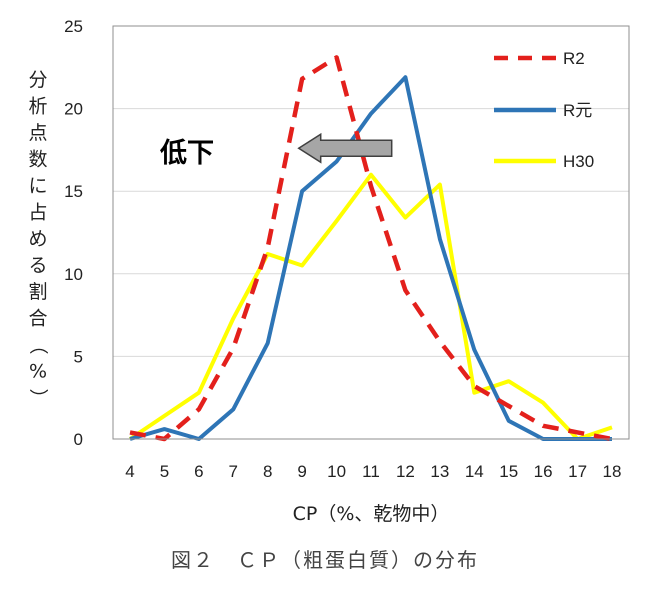 This screenshot has width=650, height=591. I want to click on x-tick-label: 11, so click(371, 471).